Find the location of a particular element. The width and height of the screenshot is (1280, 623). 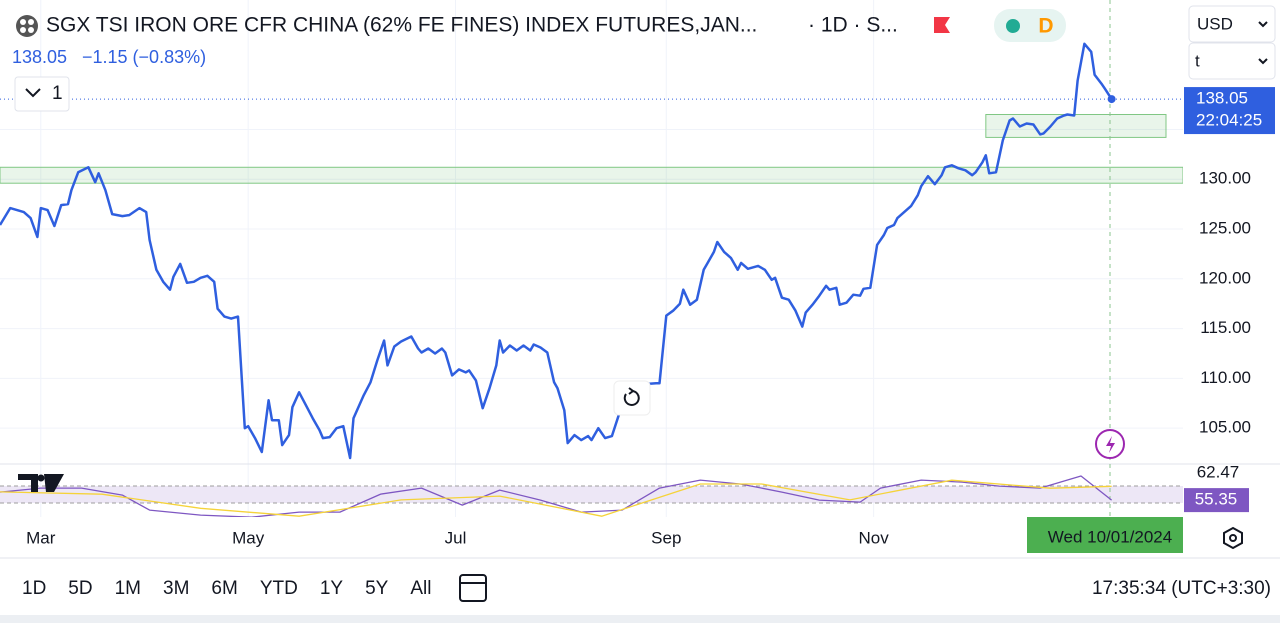

rsi-tick-label: 62.47 is located at coordinates (1218, 472).